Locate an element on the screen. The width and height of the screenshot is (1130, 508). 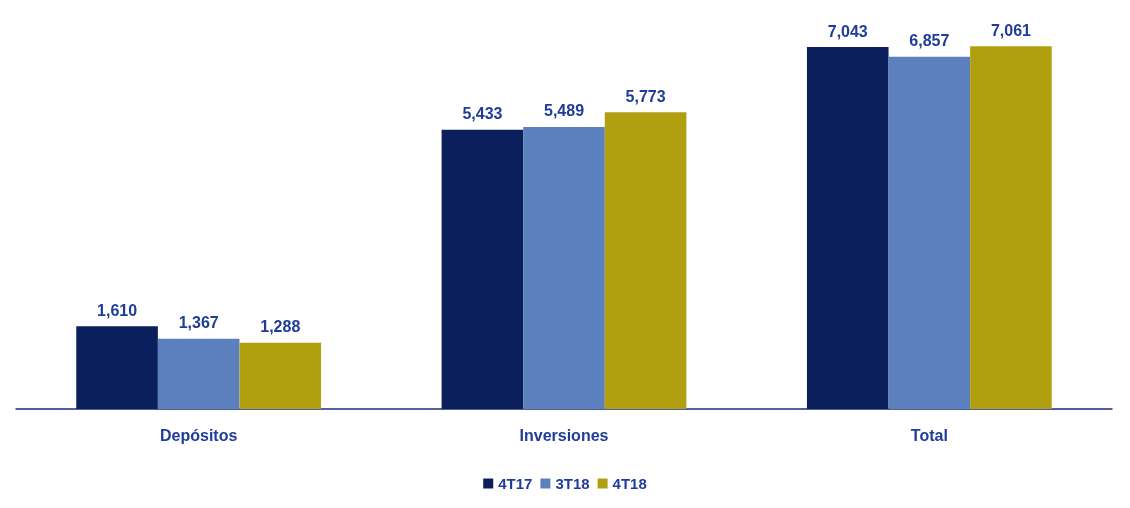
legend-label: 4T17 is located at coordinates (515, 483).